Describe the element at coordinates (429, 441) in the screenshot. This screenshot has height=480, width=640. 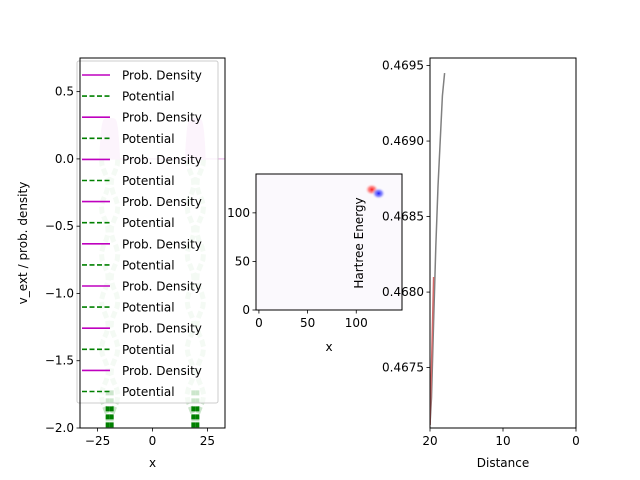
I see `x-tick-label: 20` at that location.